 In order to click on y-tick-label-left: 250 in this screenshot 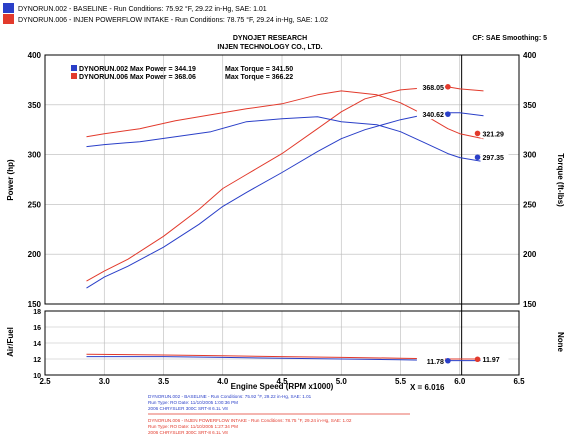, I will do `click(35, 204)`.